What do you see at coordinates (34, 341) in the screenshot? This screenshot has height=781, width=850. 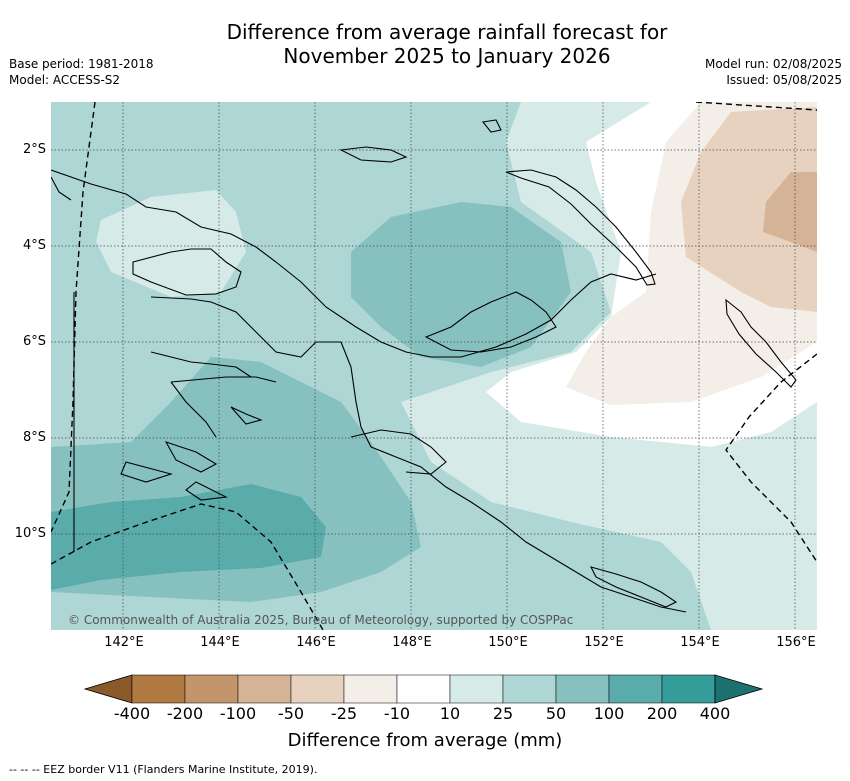 I see `lat-tick-6s: 6°S` at bounding box center [34, 341].